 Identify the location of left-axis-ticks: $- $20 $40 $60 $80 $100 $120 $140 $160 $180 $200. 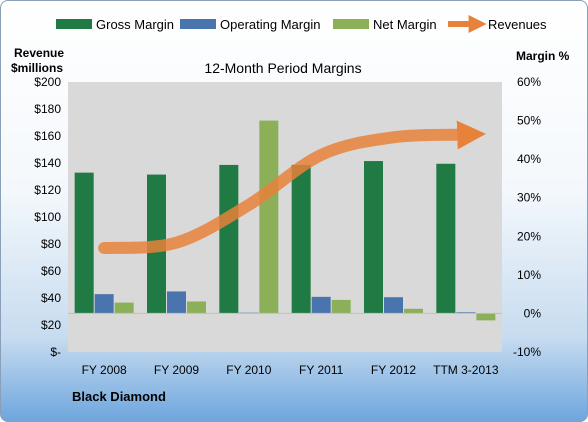
(47, 217).